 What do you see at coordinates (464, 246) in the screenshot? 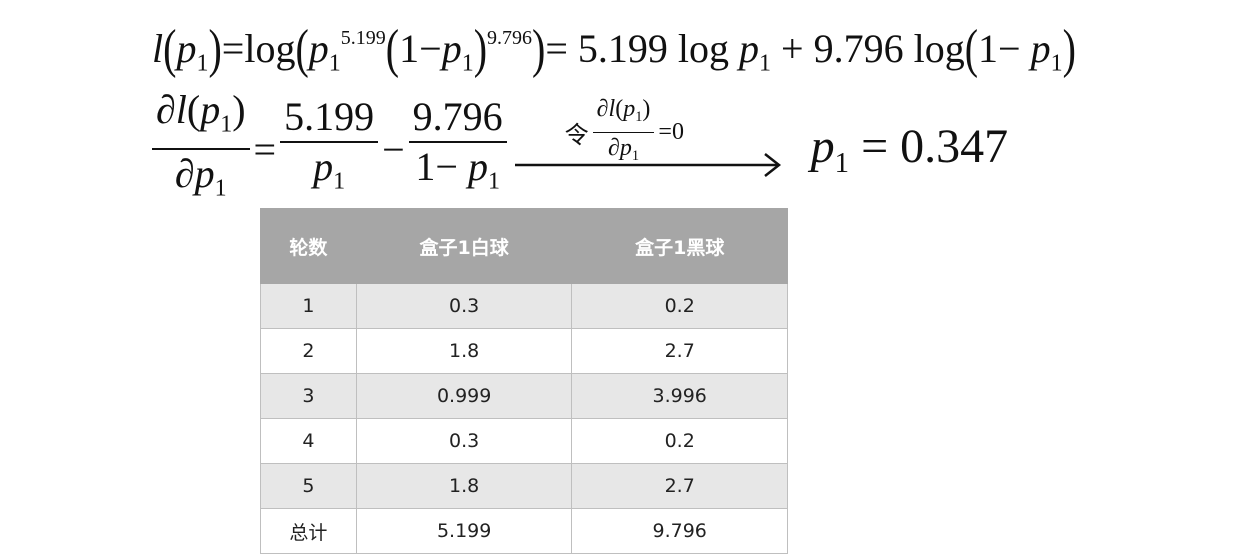
I see `header-cell: 盒子1白球` at bounding box center [464, 246].